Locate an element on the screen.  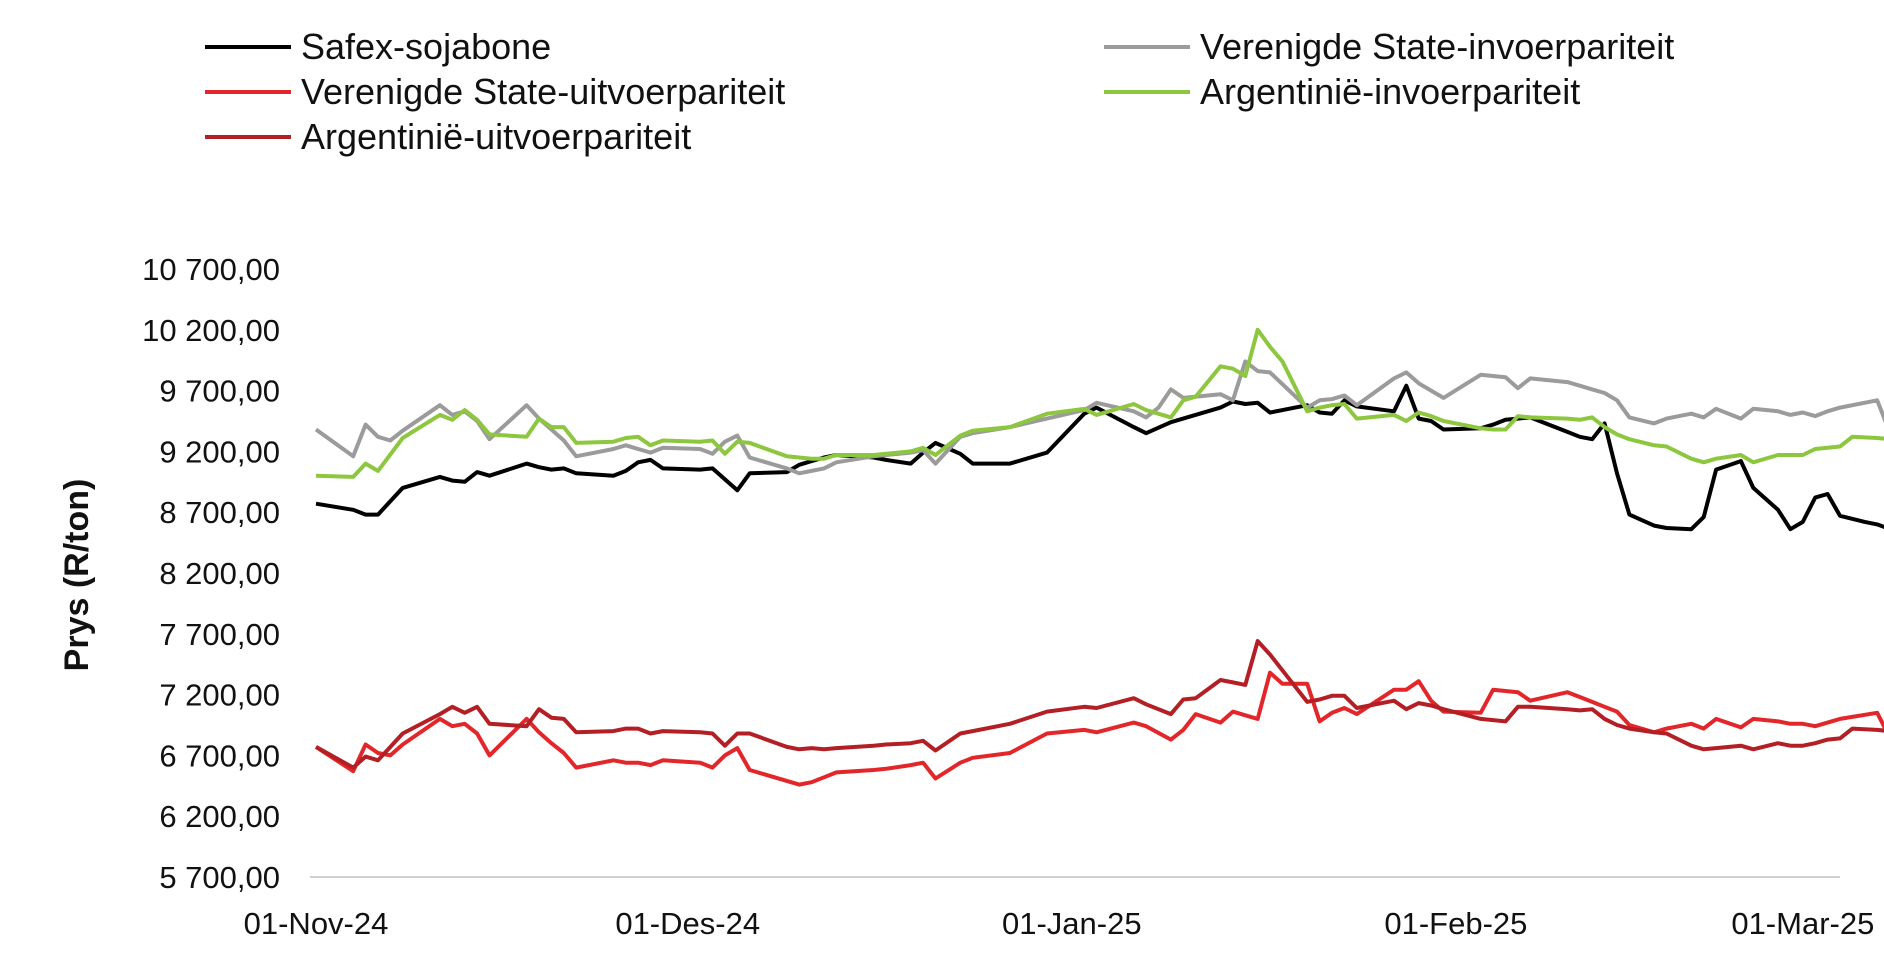
y-tick-label: 7 200,00 is located at coordinates (219, 695).